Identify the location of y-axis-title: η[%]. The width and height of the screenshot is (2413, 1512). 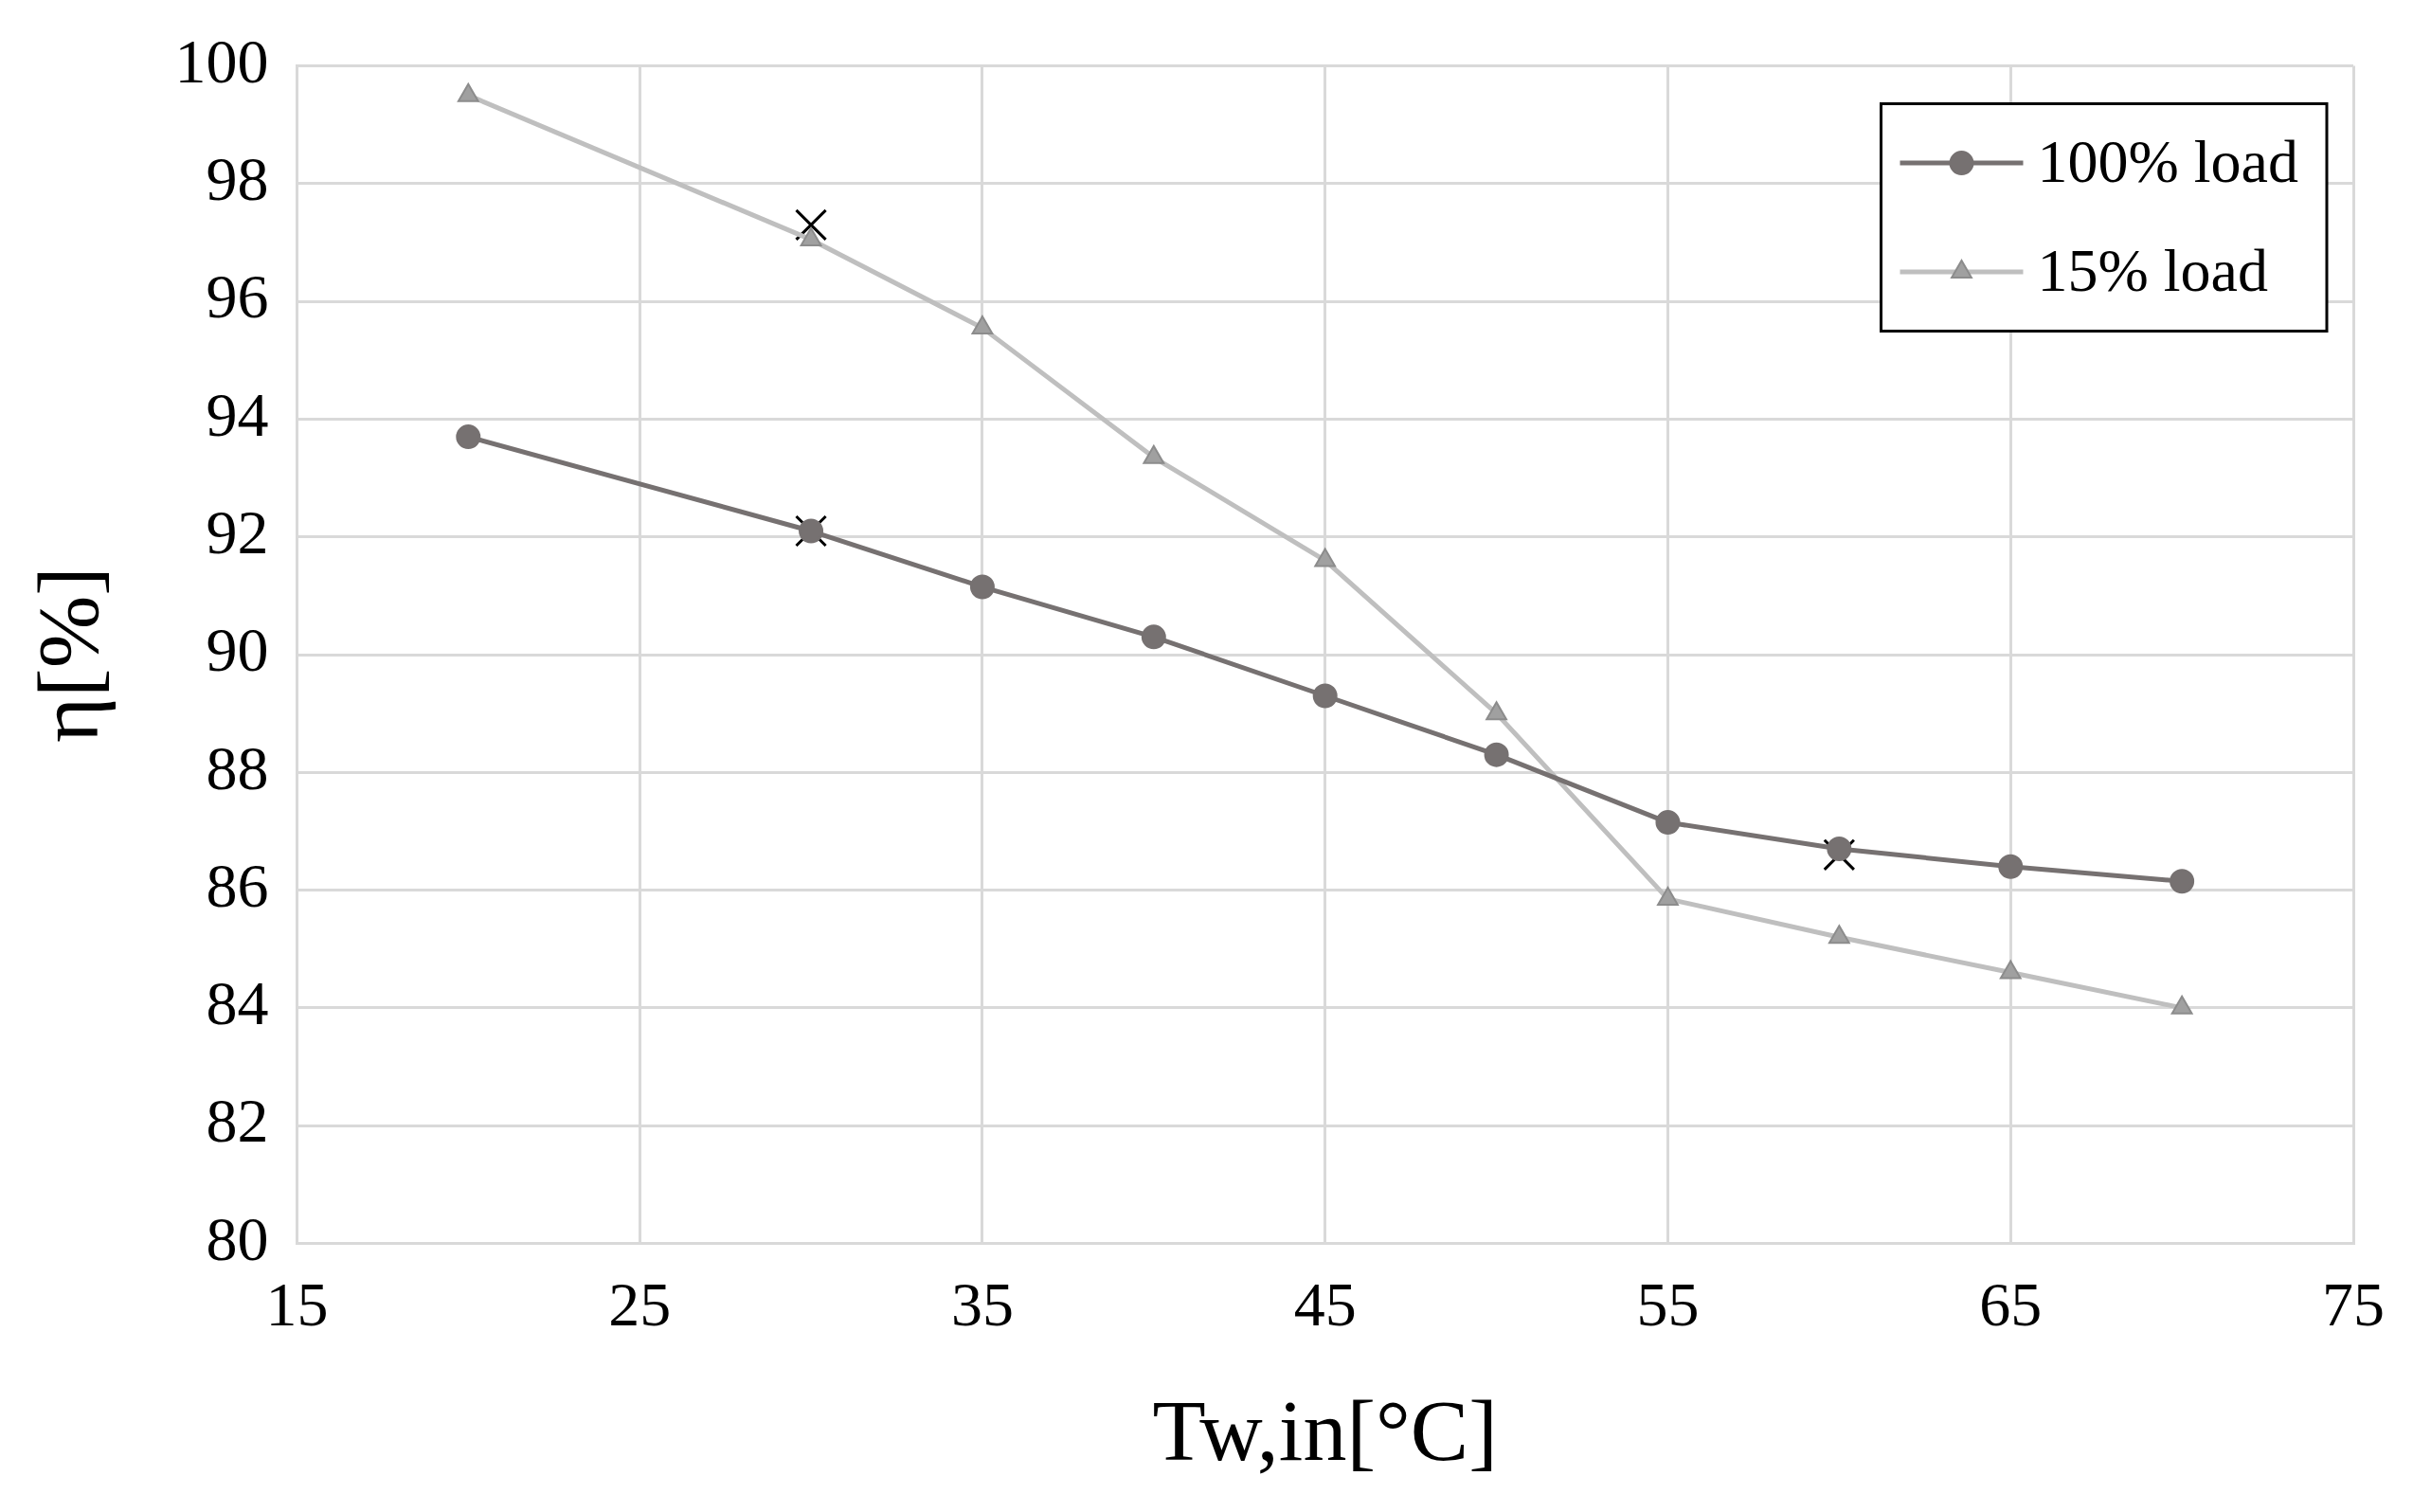
(68, 655).